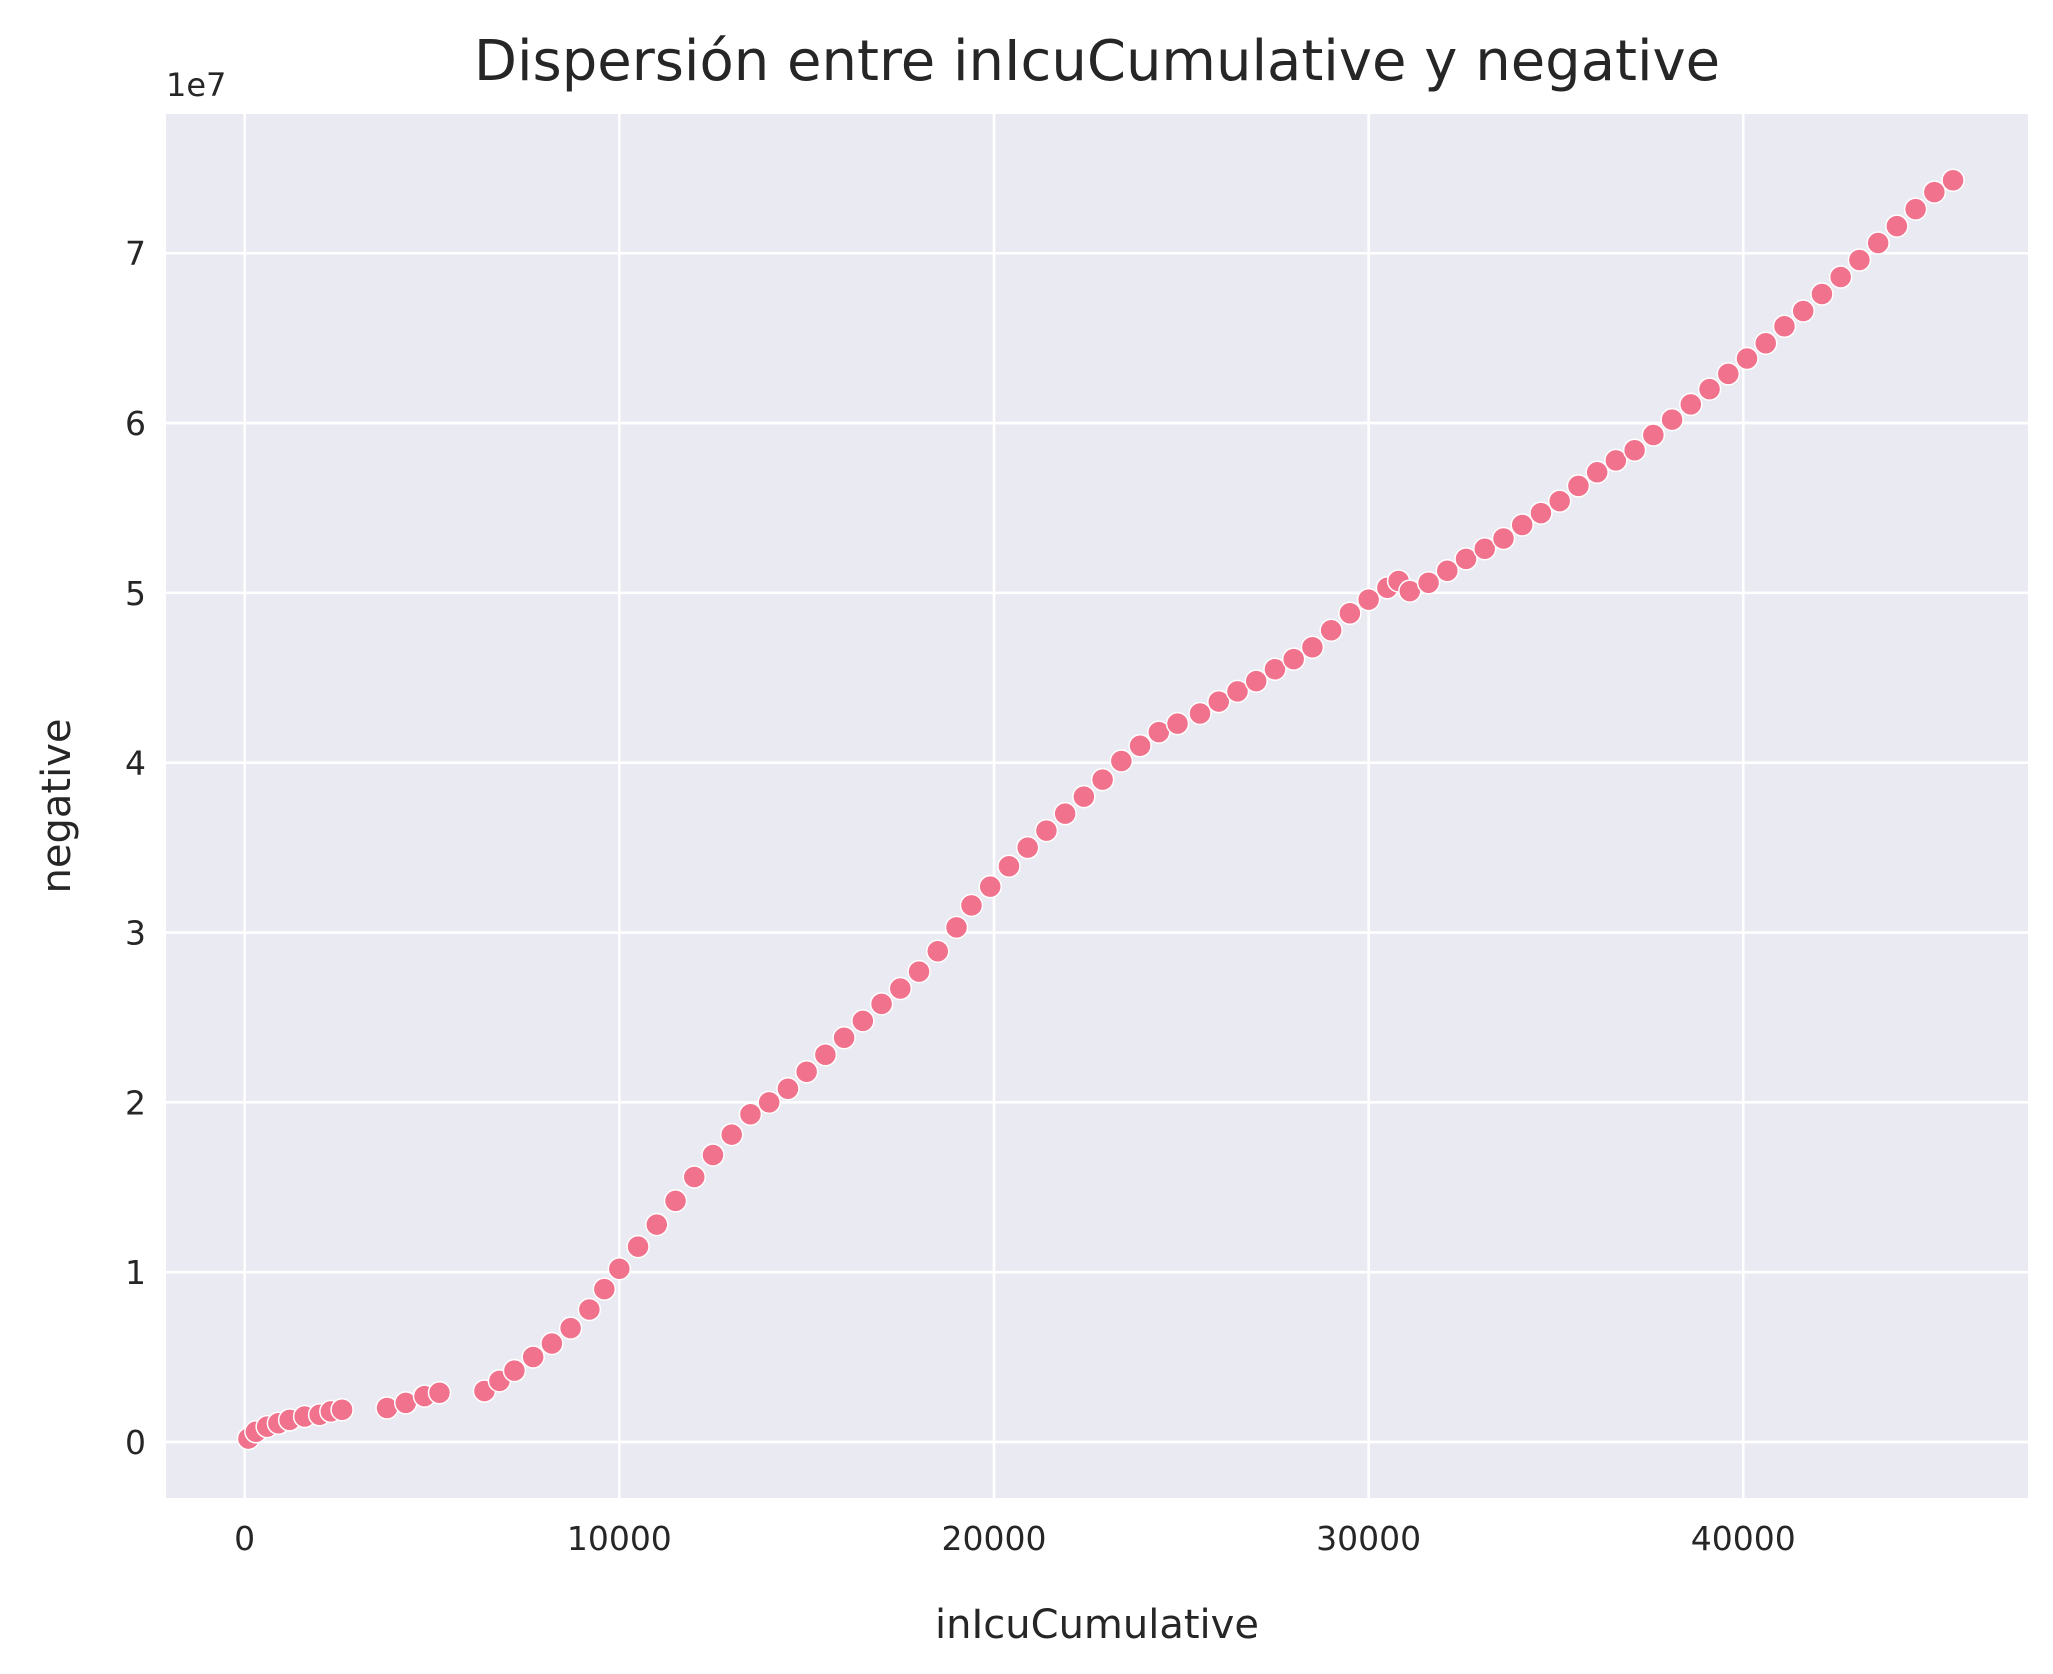  I want to click on x-tick-label: 40000, so click(1743, 1538).